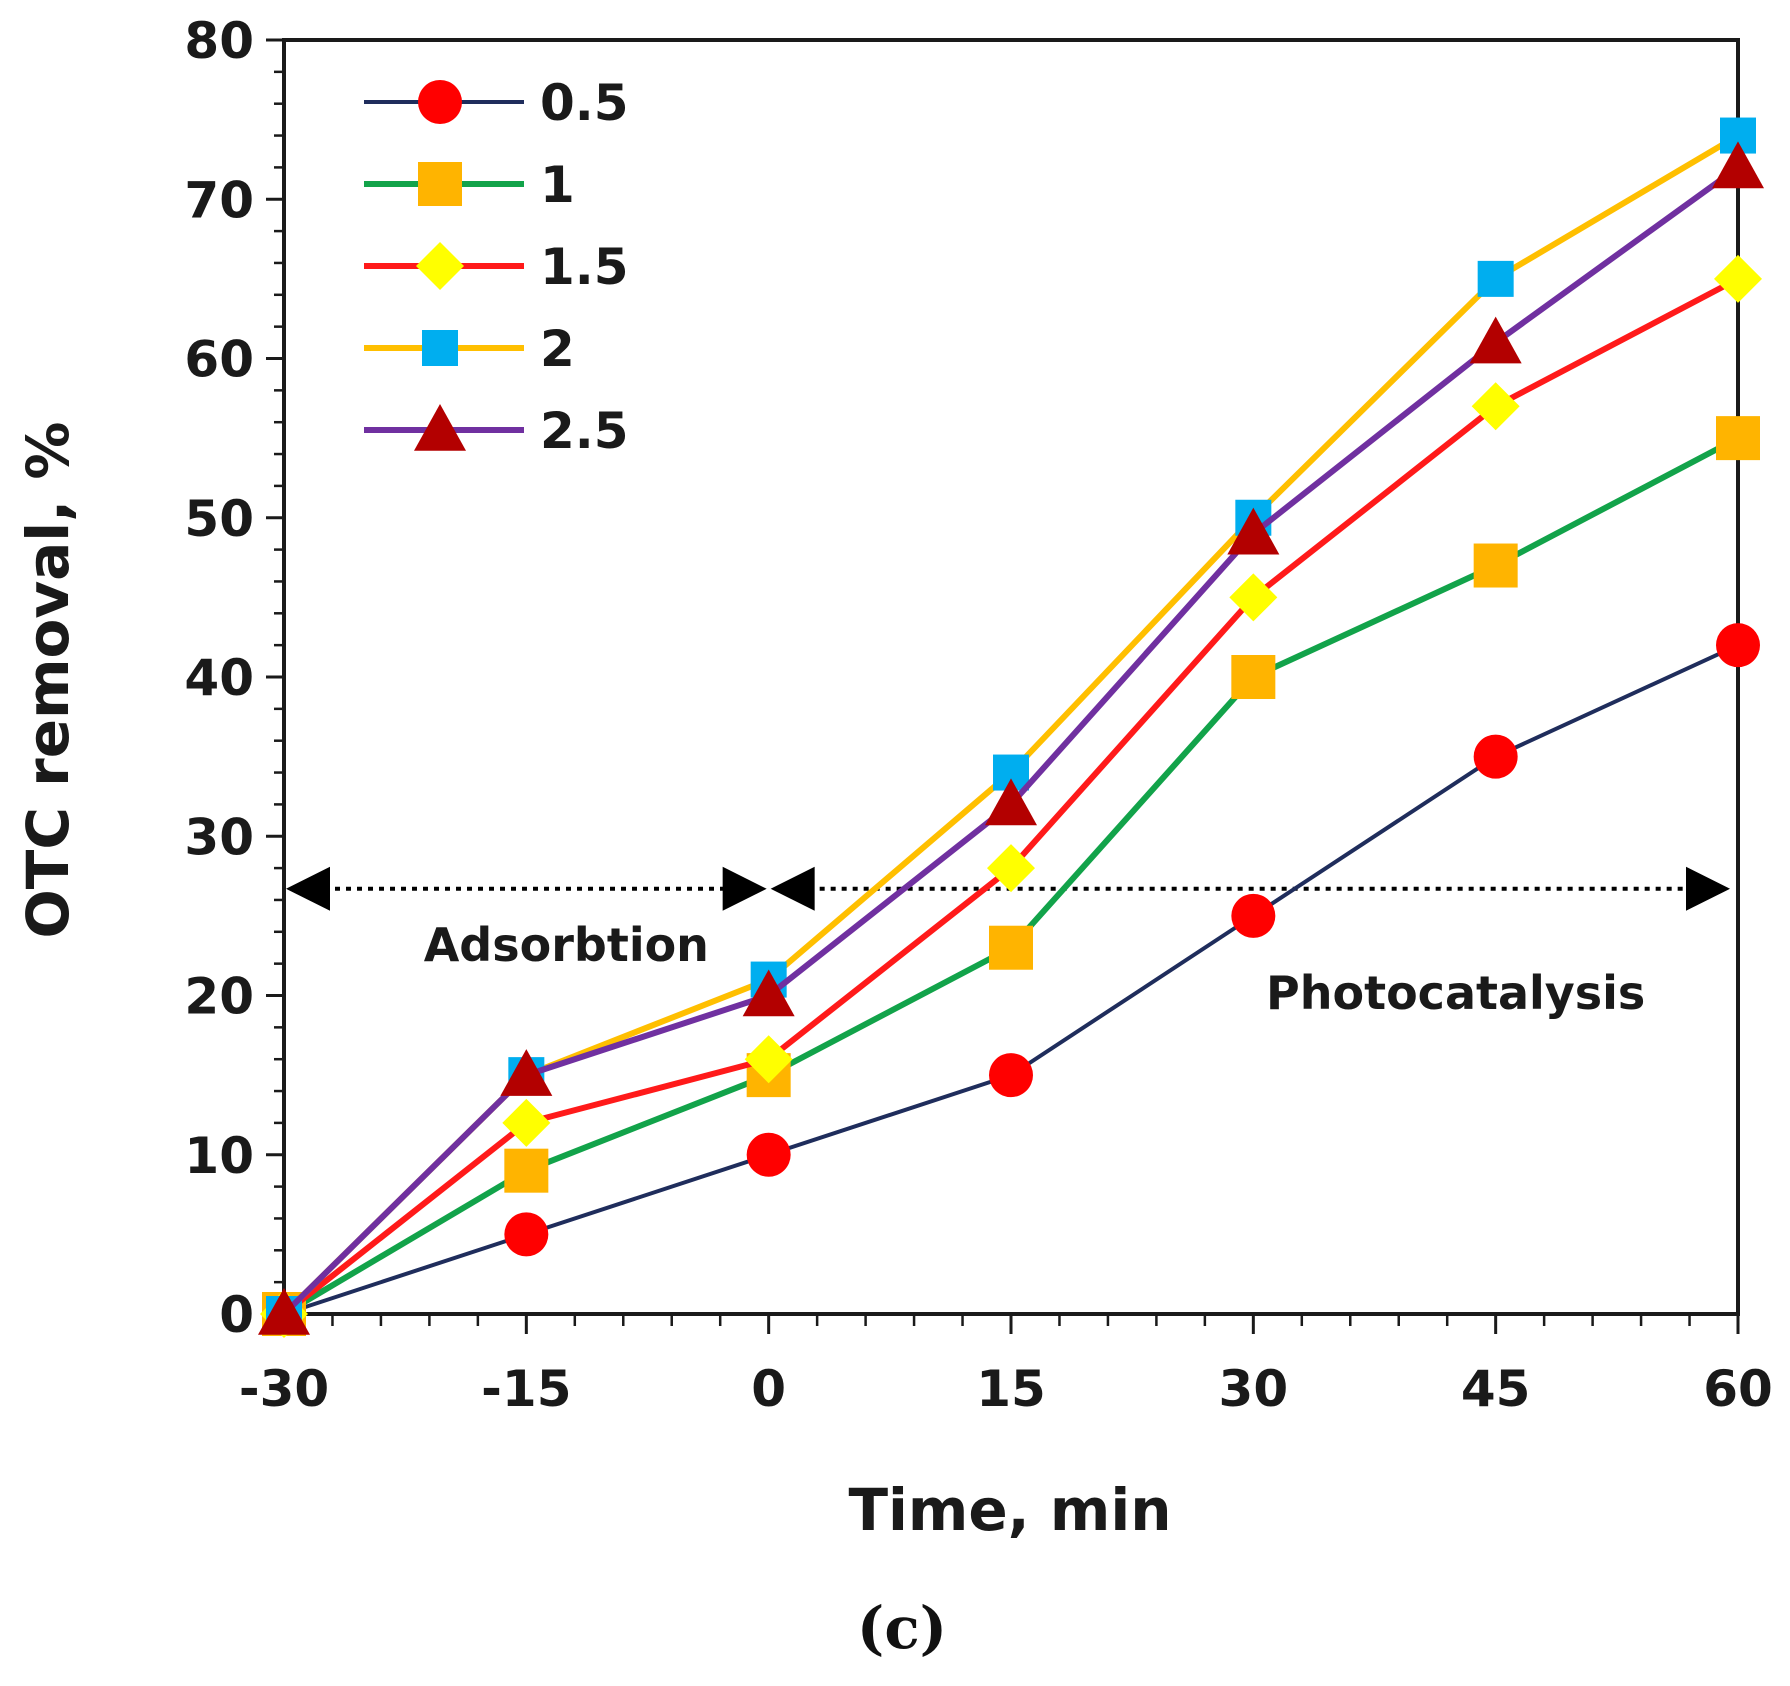 The width and height of the screenshot is (1790, 1686). I want to click on photocatalysis-arrow-right, so click(1708, 888).